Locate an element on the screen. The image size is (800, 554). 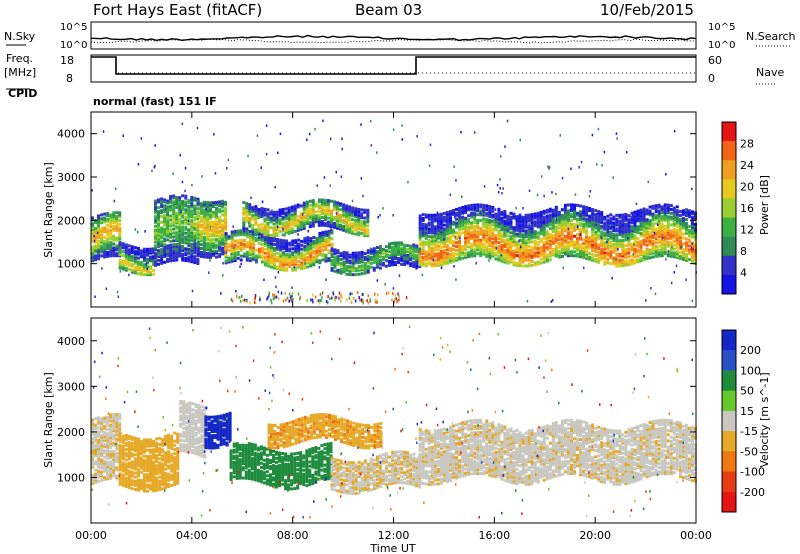
velocity-cell is located at coordinates (132, 437).